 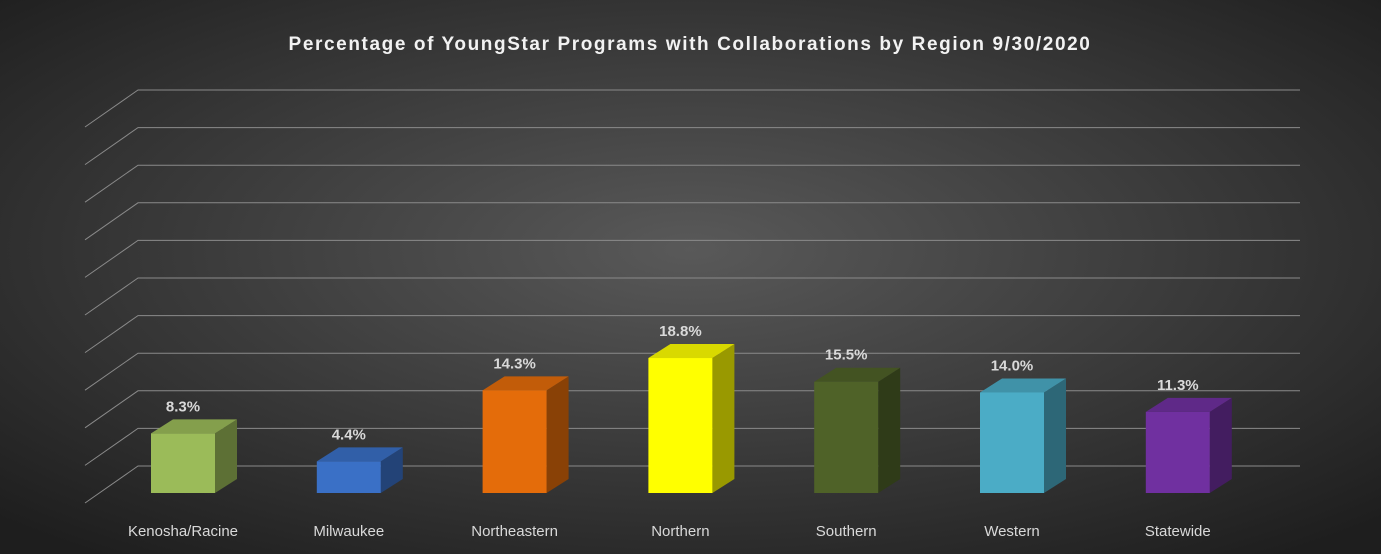 I want to click on value-label: 18.8%, so click(x=680, y=331).